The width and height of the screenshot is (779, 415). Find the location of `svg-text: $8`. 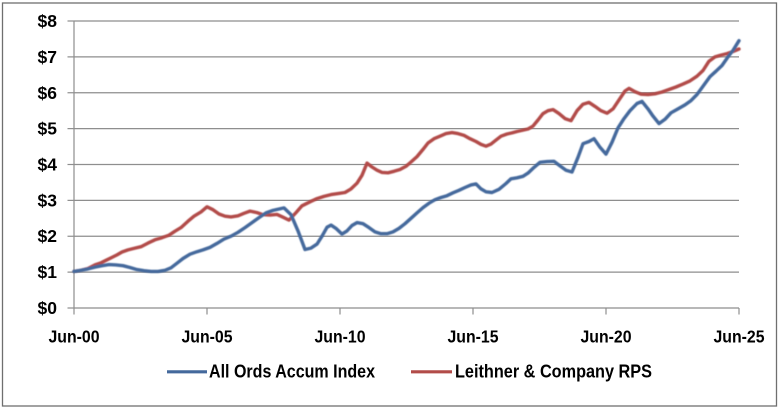

svg-text: $8 is located at coordinates (48, 21).